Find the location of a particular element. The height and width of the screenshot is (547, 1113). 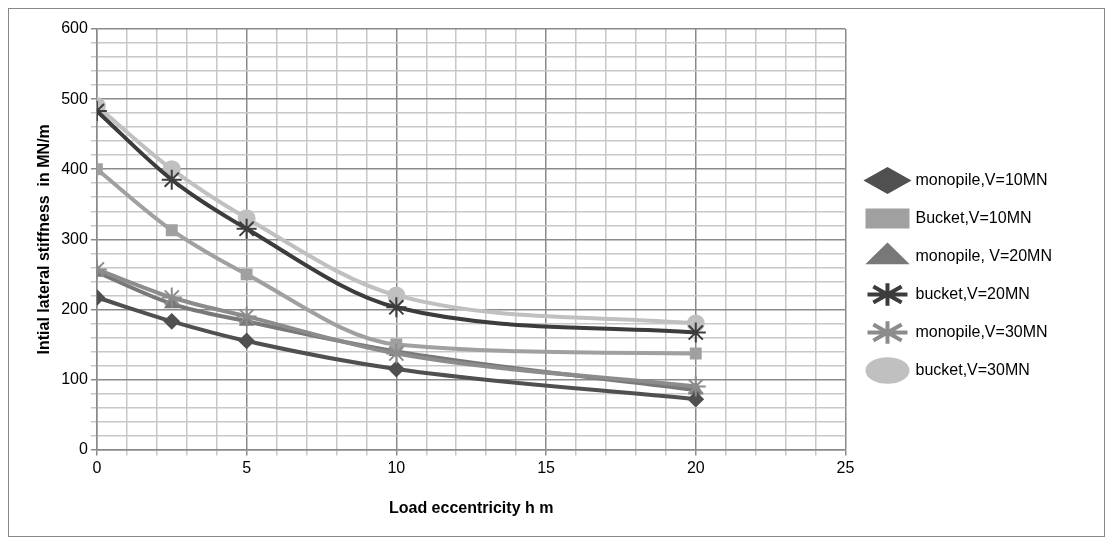

legend-label: monopile, V=20MN is located at coordinates (983, 255).